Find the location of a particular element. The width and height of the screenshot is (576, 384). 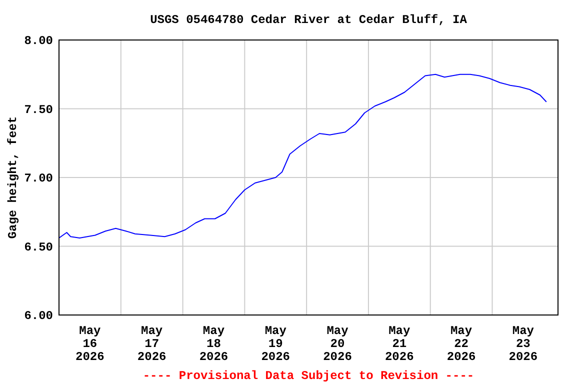

y-tick-label: 7.50 is located at coordinates (38, 109).